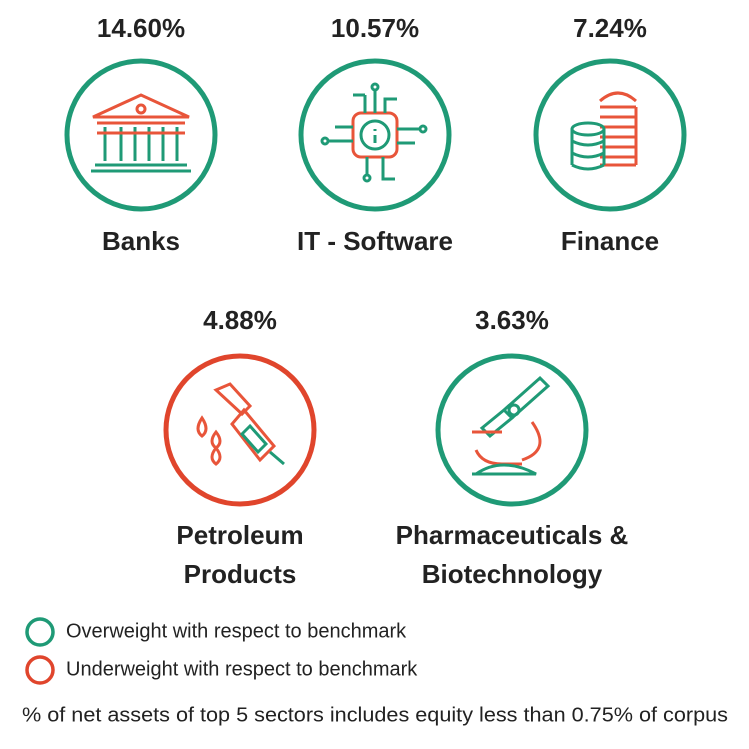 Image resolution: width=749 pixels, height=749 pixels. Describe the element at coordinates (511, 425) in the screenshot. I see `microscope-icon` at that location.